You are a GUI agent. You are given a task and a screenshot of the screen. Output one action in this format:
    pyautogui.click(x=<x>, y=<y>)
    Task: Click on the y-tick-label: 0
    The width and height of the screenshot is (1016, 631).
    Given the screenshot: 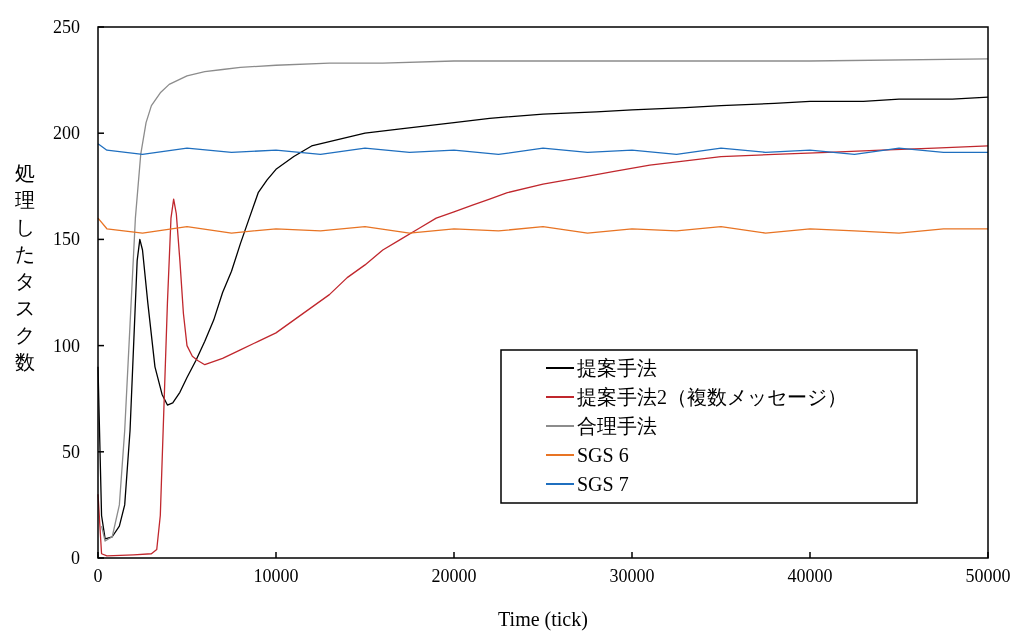 What is the action you would take?
    pyautogui.click(x=75, y=558)
    